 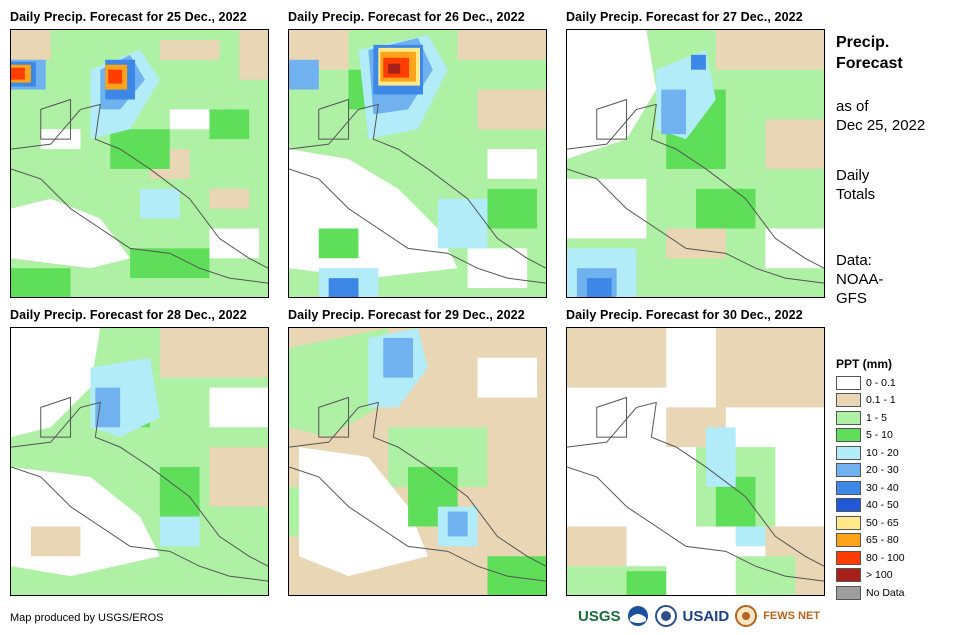 I want to click on legend-item: 0 - 0.1, so click(x=870, y=383).